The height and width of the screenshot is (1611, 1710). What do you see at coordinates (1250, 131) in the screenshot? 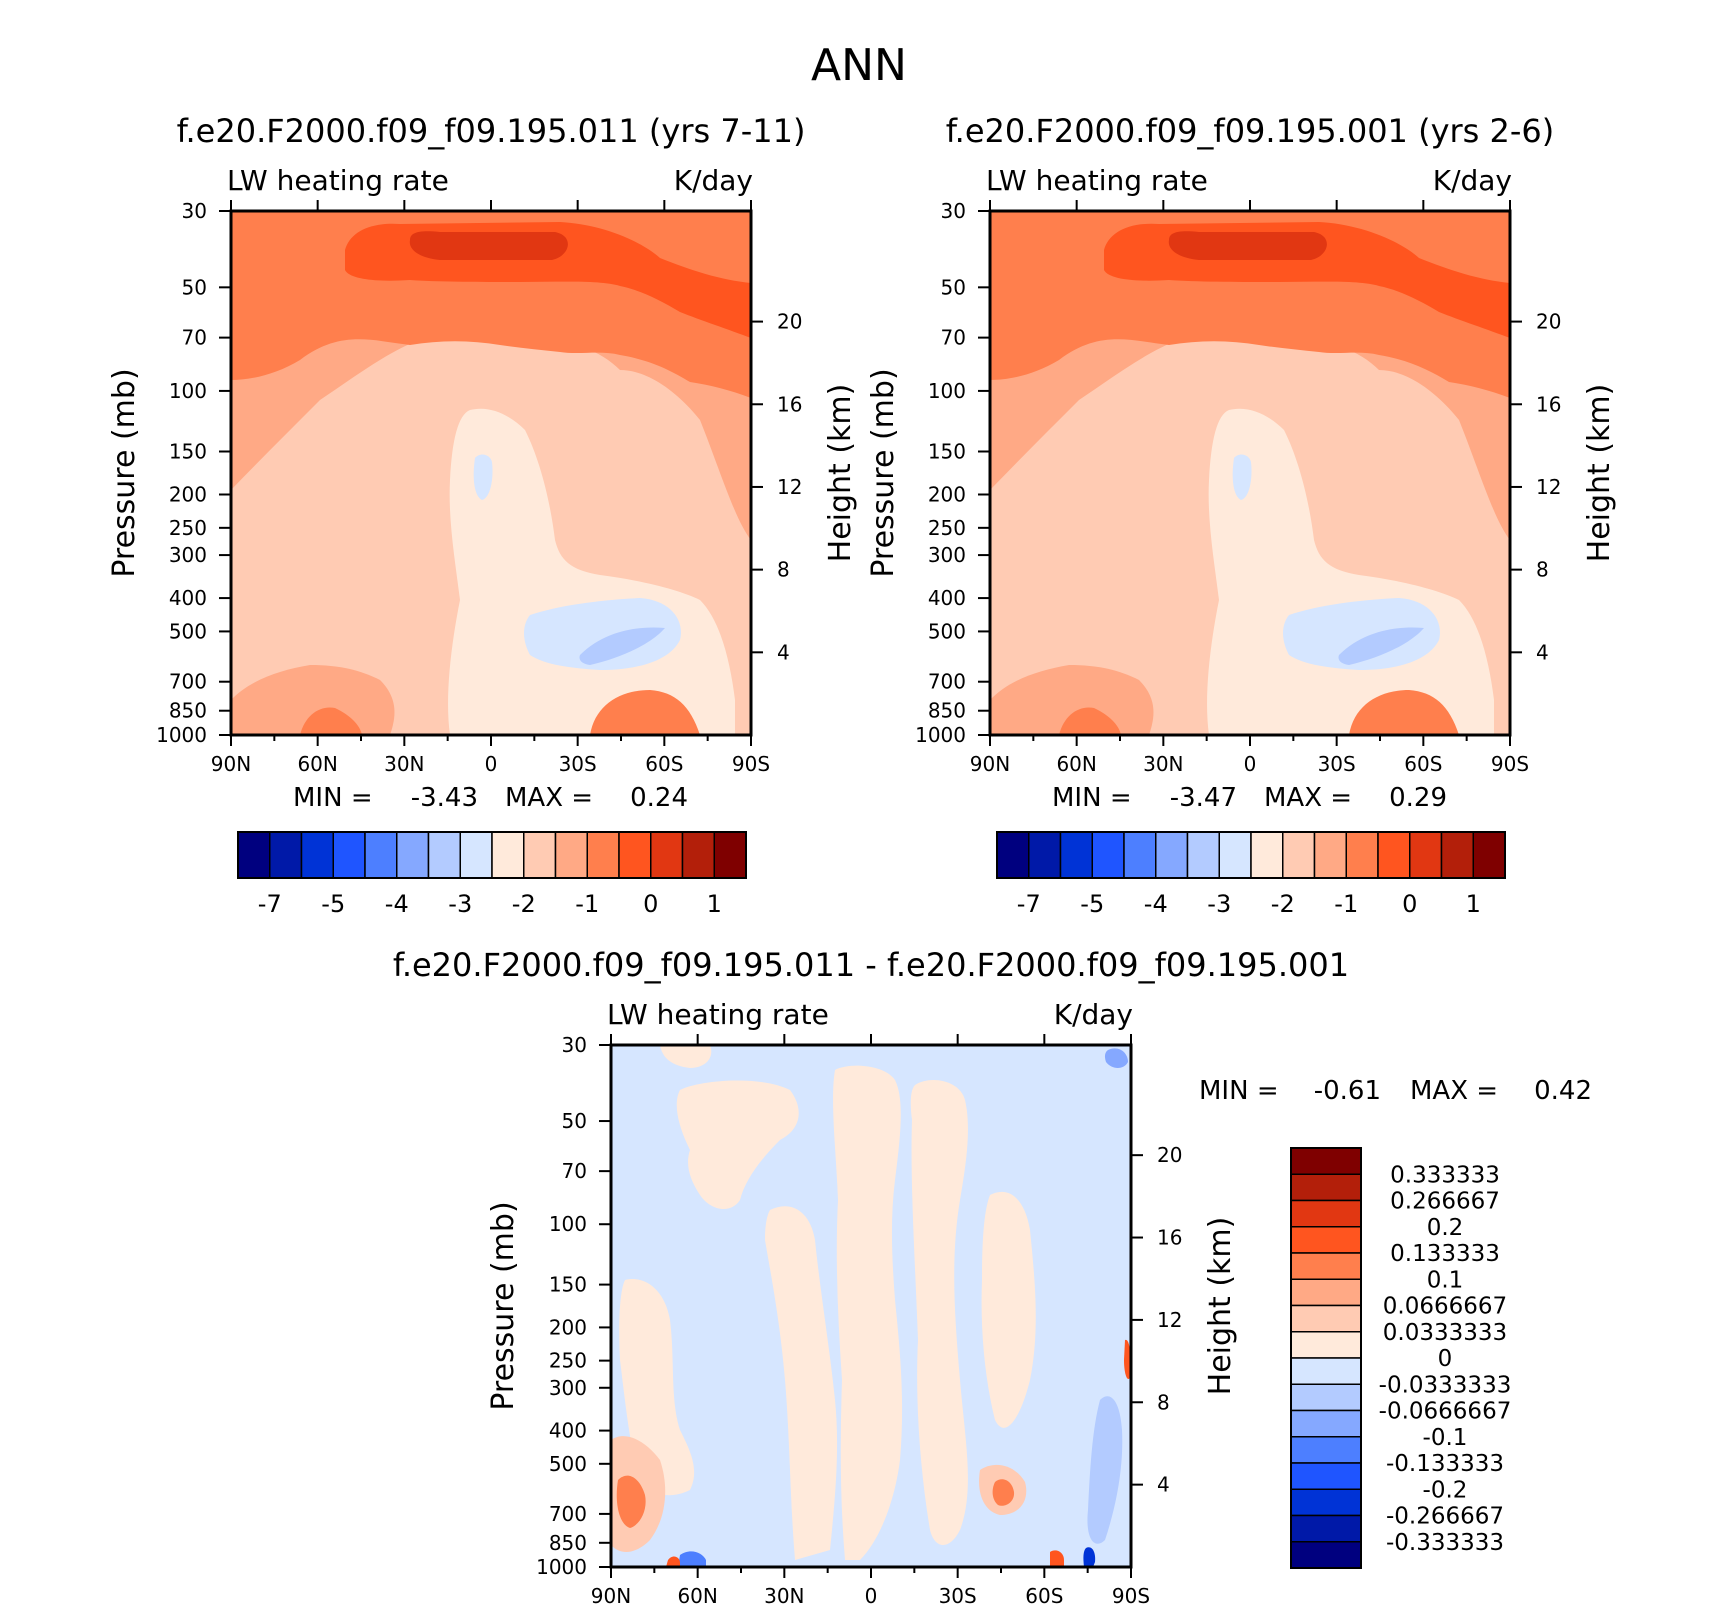
I see `panel-2-title: f.e20.F2000.f09_f09.195.001 (yrs 2-6)` at bounding box center [1250, 131].